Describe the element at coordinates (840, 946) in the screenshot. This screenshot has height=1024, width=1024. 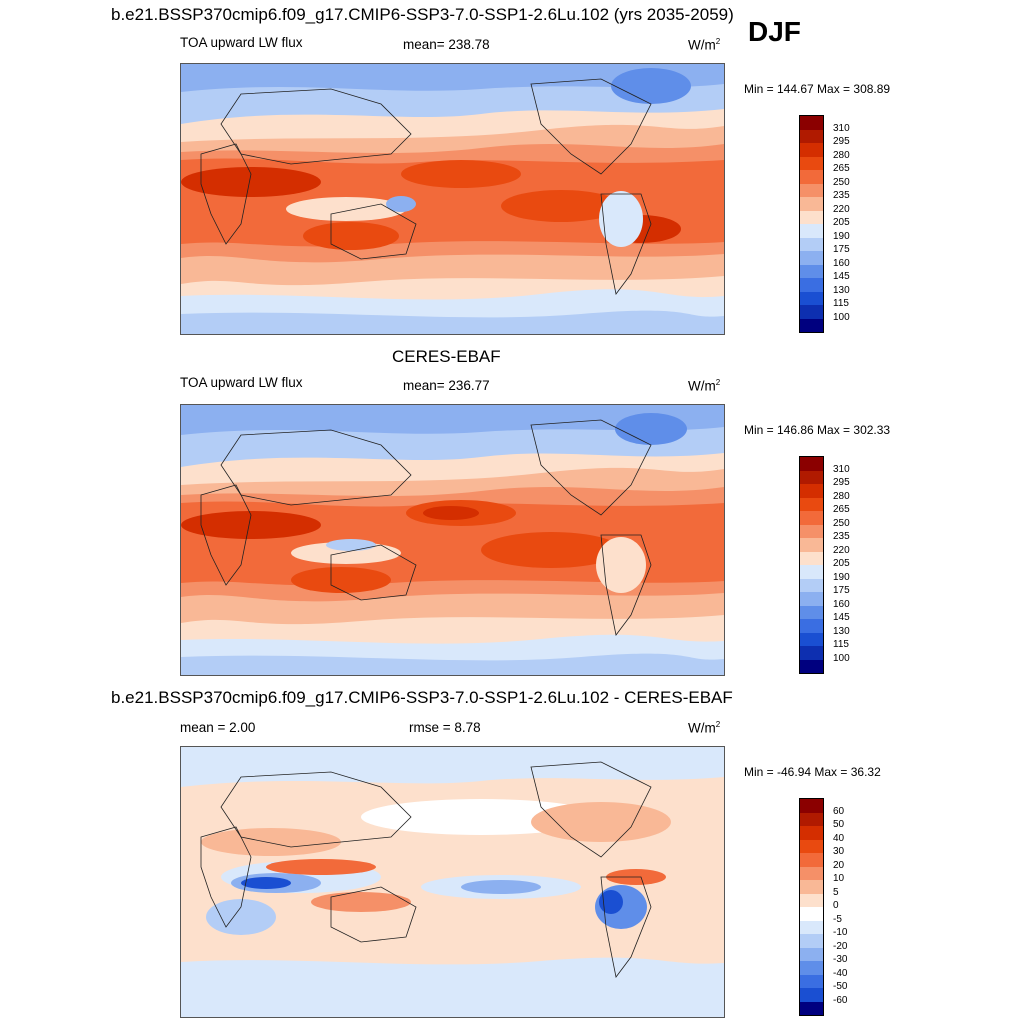
I see `colorbar-tick-label: -20` at that location.